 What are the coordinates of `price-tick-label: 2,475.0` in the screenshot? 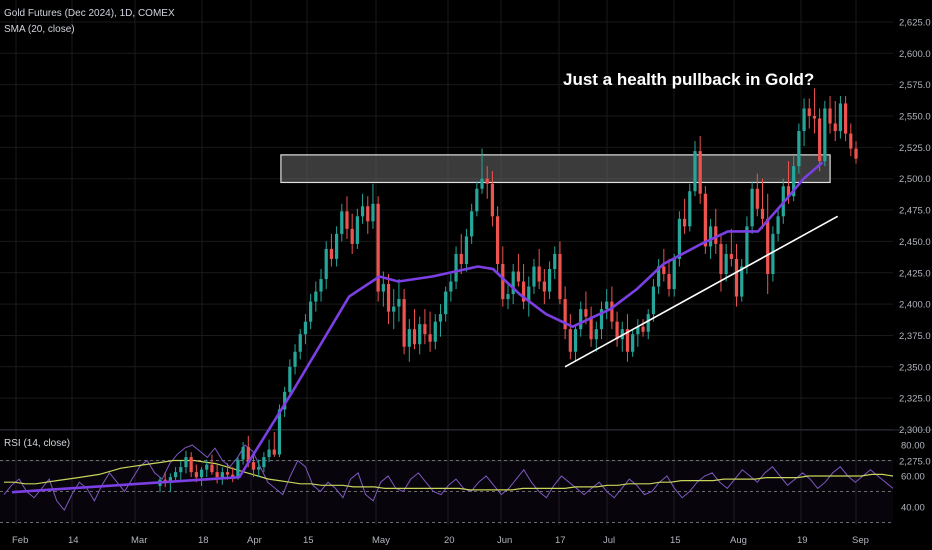 It's located at (915, 211).